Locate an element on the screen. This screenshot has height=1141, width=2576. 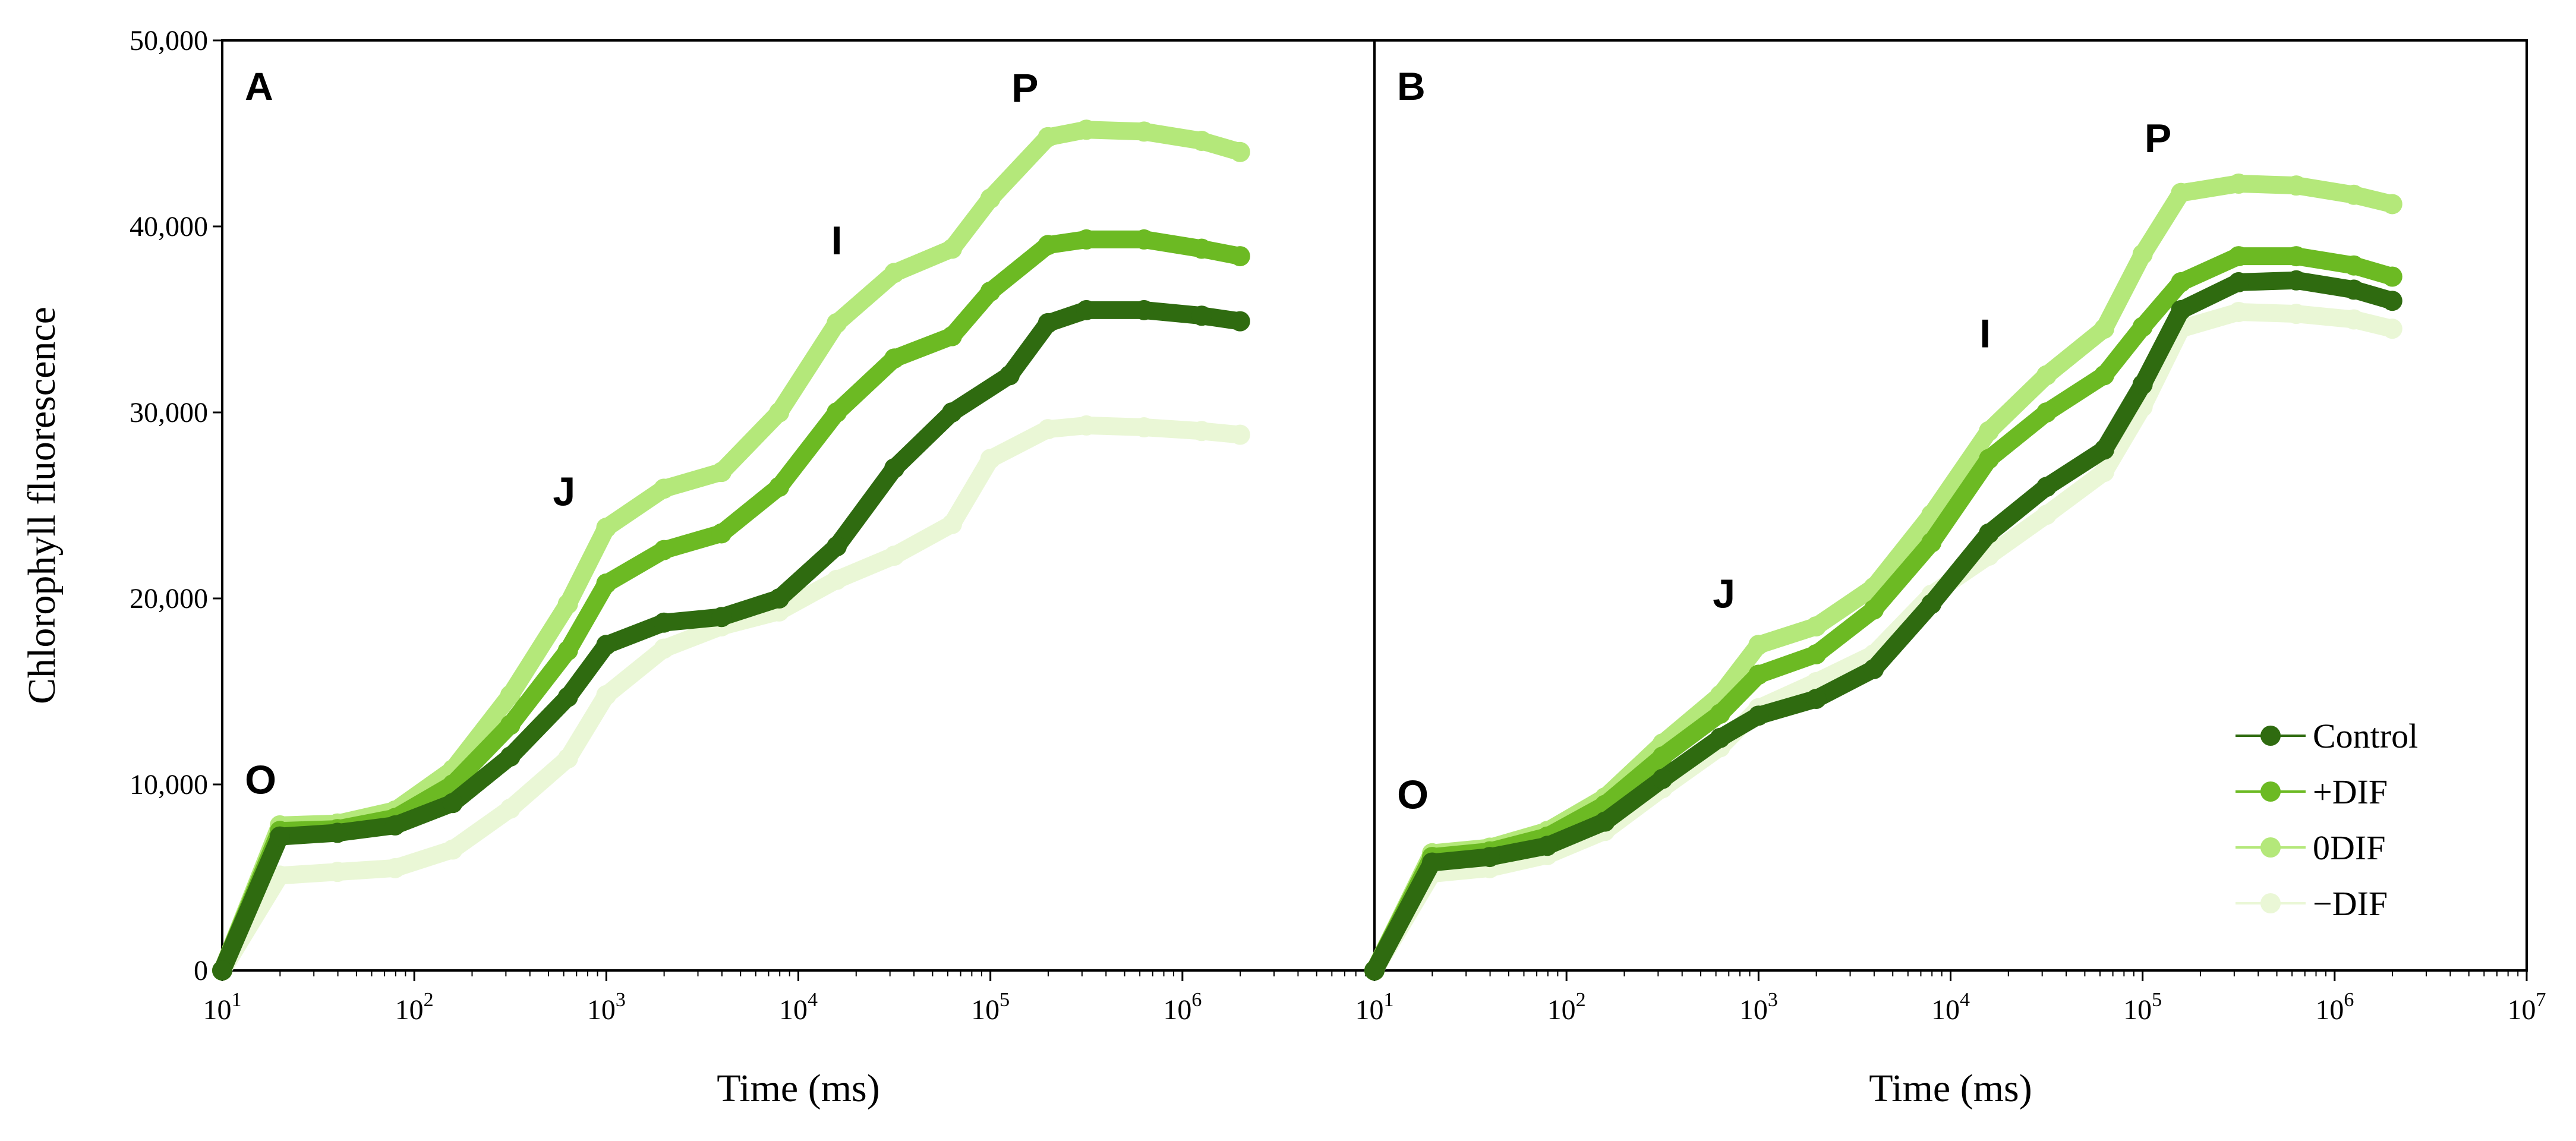
x-tick-label: 10¹ is located at coordinates (223, 1007).